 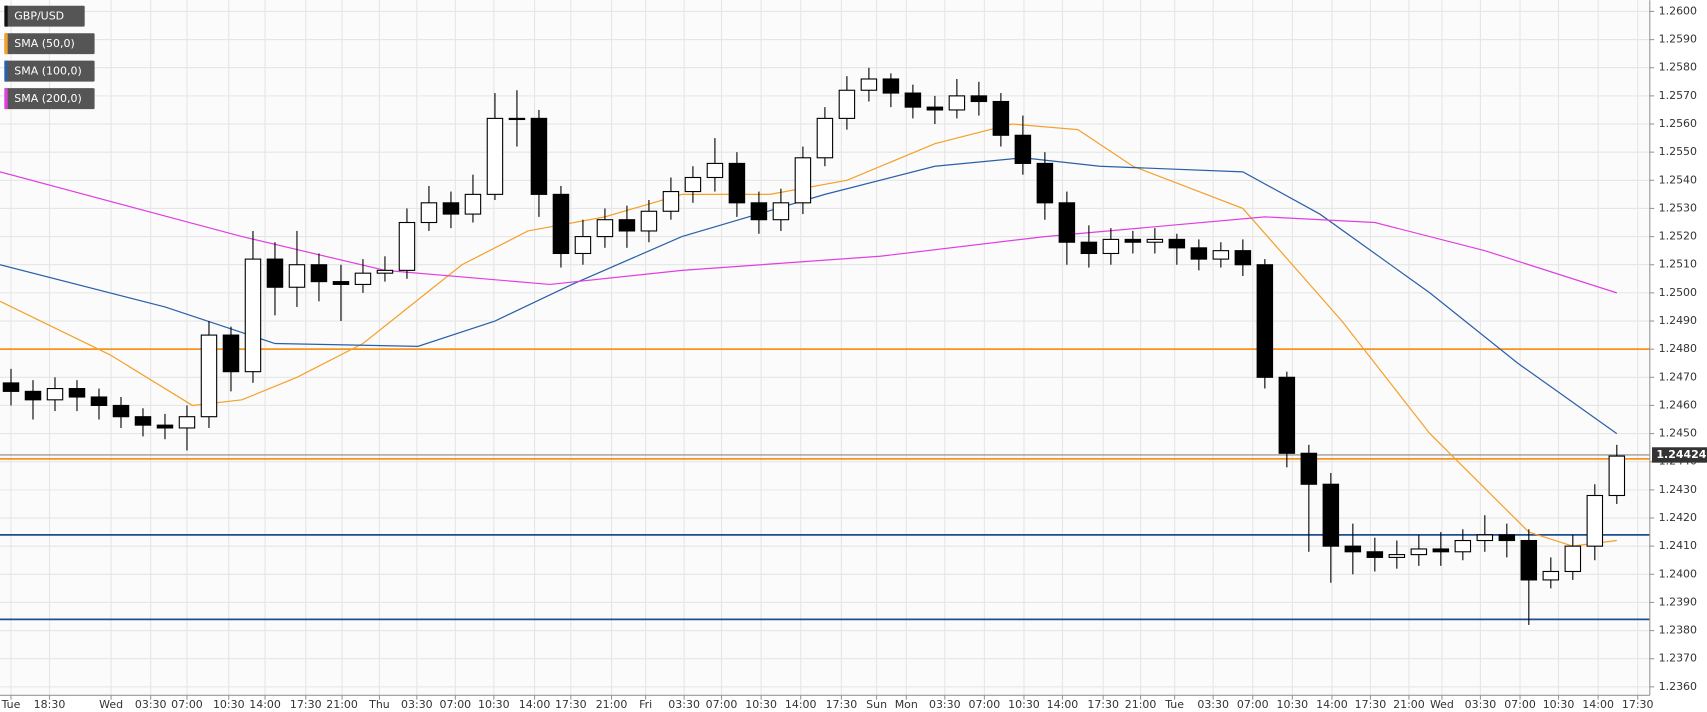 I want to click on x-tick-label: Thu, so click(x=379, y=704).